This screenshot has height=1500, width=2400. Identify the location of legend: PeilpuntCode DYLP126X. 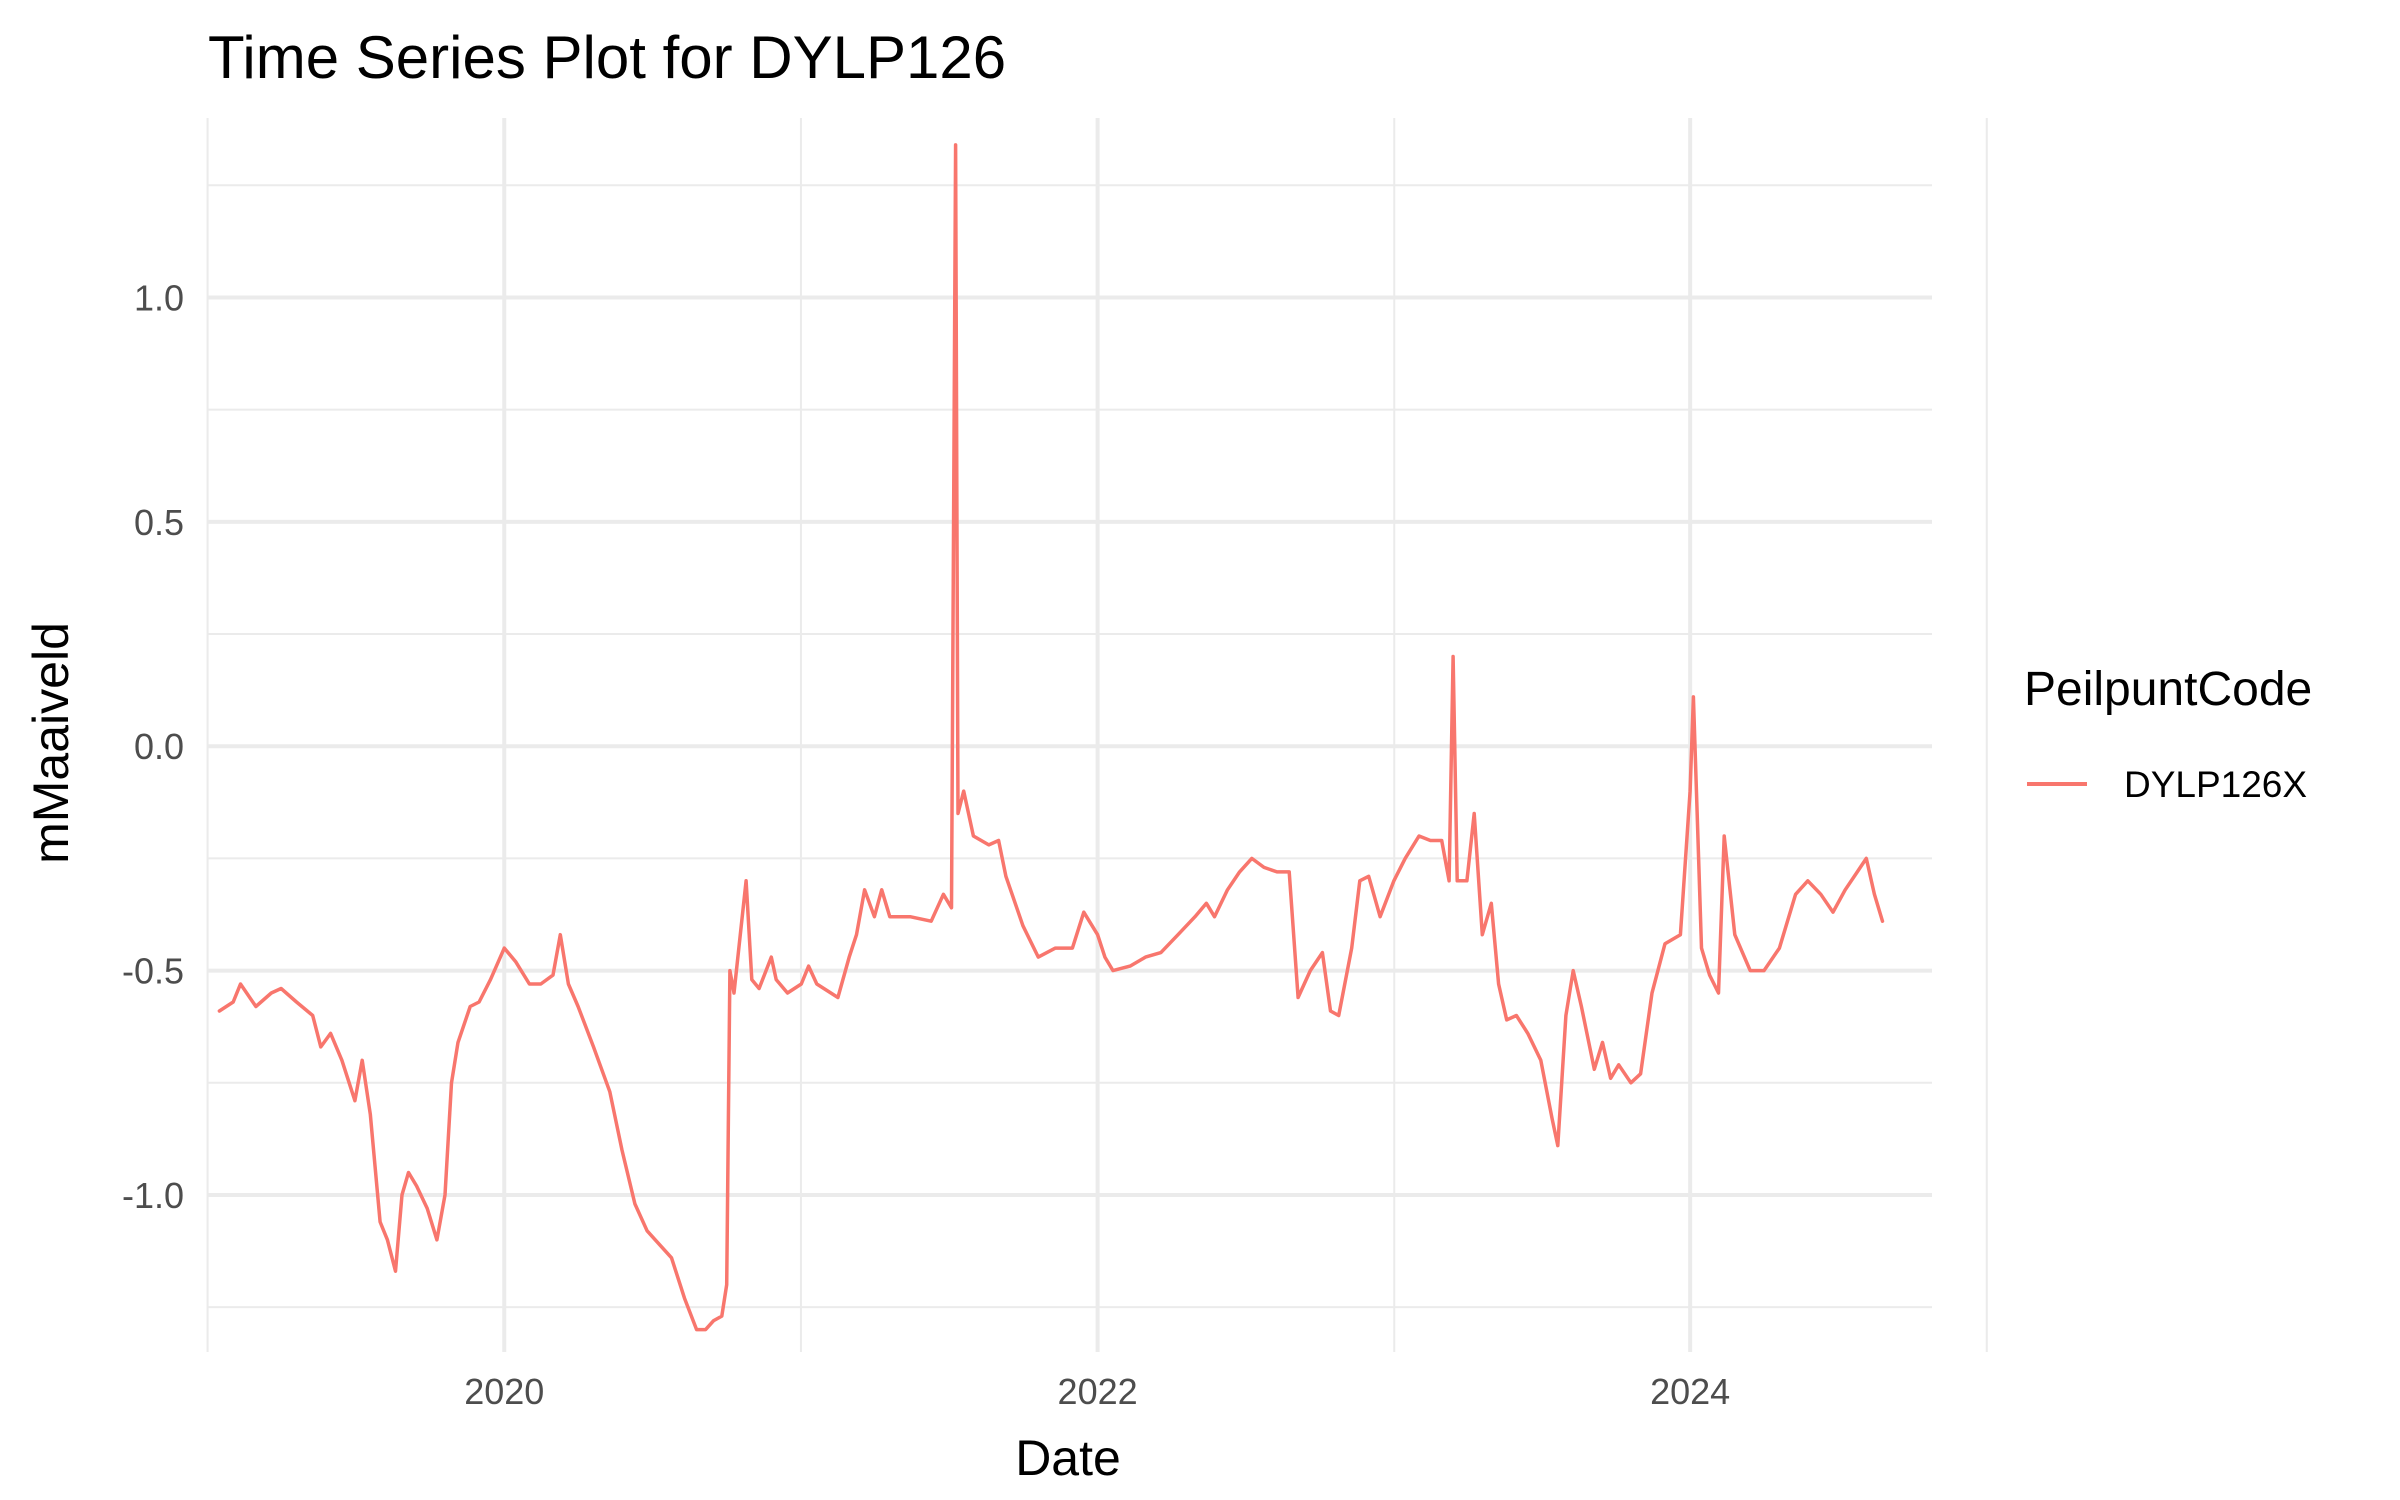
(2168, 734).